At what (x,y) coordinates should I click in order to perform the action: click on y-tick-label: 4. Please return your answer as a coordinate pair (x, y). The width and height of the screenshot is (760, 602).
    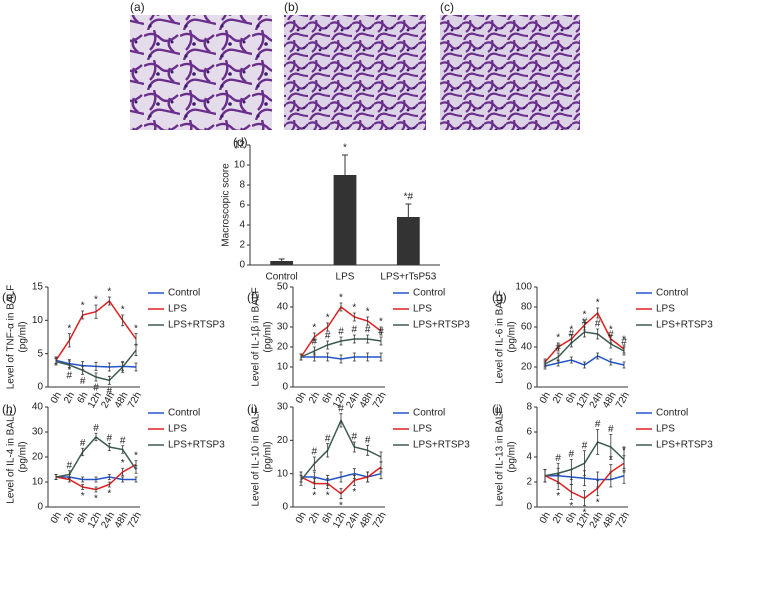
    Looking at the image, I should click on (242, 225).